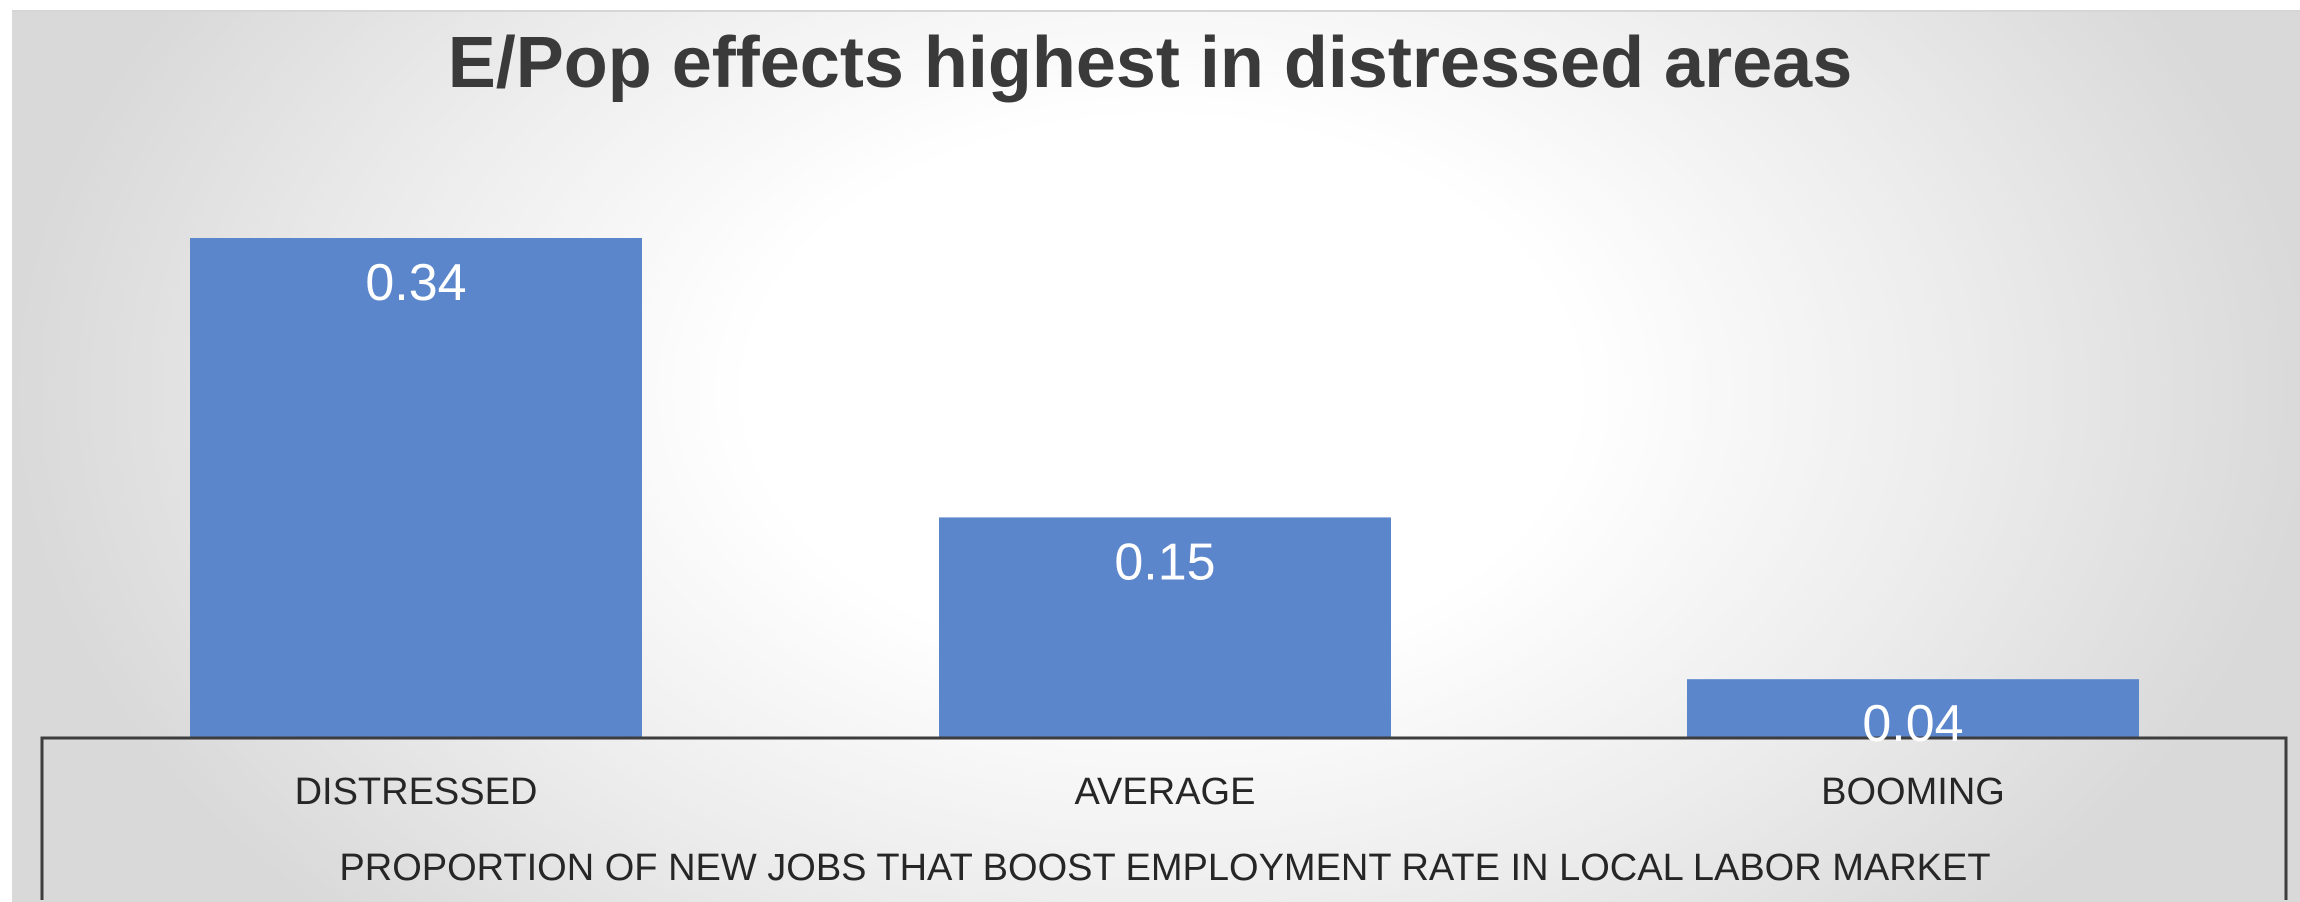 The height and width of the screenshot is (902, 2300). Describe the element at coordinates (416, 792) in the screenshot. I see `tick-label-distressed: DISTRESSED` at that location.